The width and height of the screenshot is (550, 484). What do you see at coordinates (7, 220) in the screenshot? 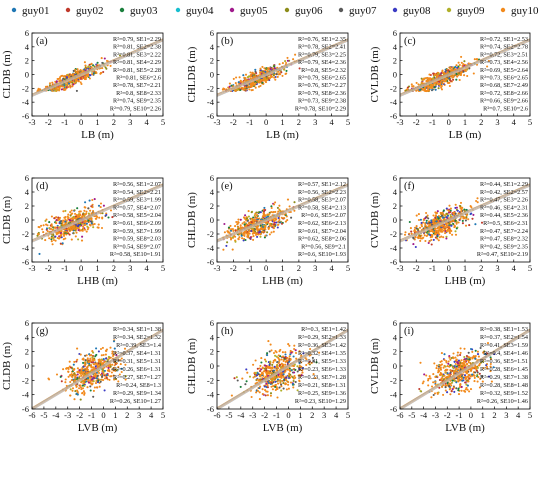
I see `y-axis-label: CLDB (m)` at bounding box center [7, 220].